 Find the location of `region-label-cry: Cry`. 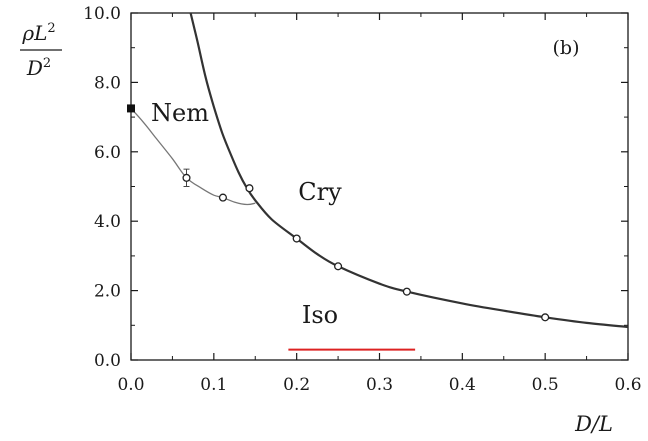

region-label-cry: Cry is located at coordinates (320, 192).